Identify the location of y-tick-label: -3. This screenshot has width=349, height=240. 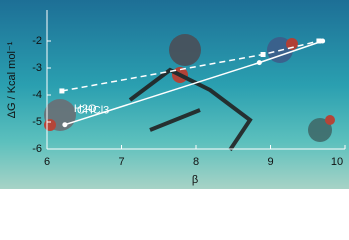
(37, 68).